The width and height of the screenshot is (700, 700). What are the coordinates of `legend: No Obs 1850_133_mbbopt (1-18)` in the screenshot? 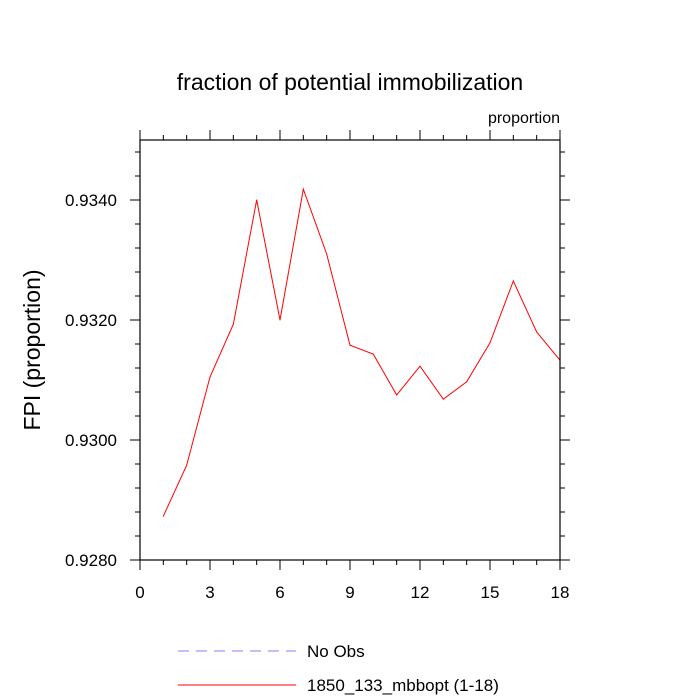 It's located at (338, 668).